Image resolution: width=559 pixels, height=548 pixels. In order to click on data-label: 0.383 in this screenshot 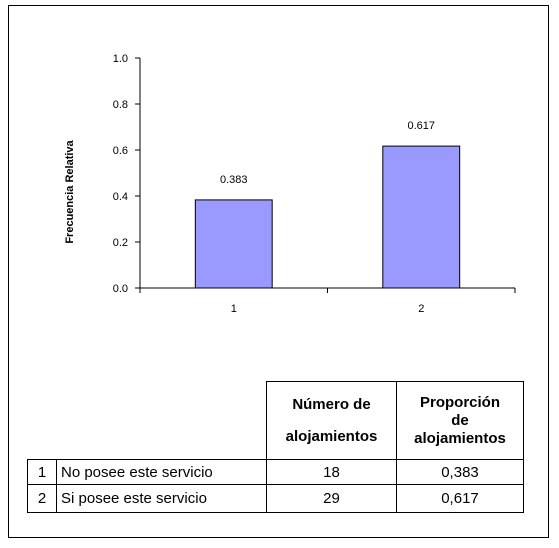, I will do `click(234, 180)`.